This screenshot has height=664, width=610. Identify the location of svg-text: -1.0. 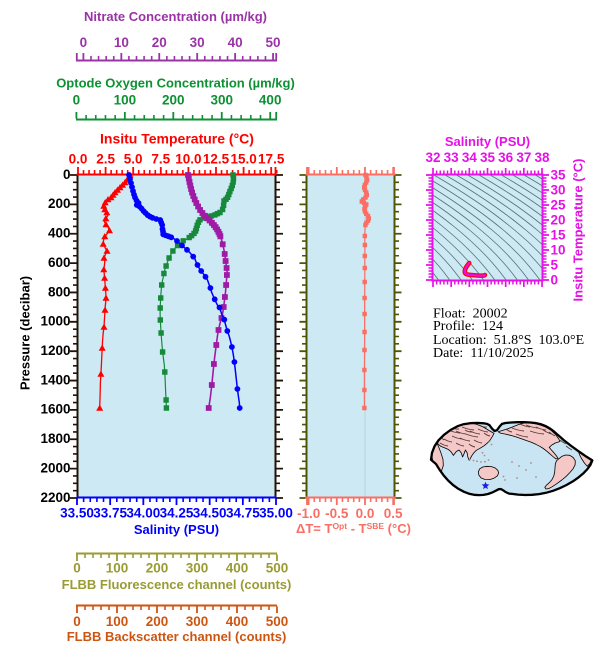
(308, 513).